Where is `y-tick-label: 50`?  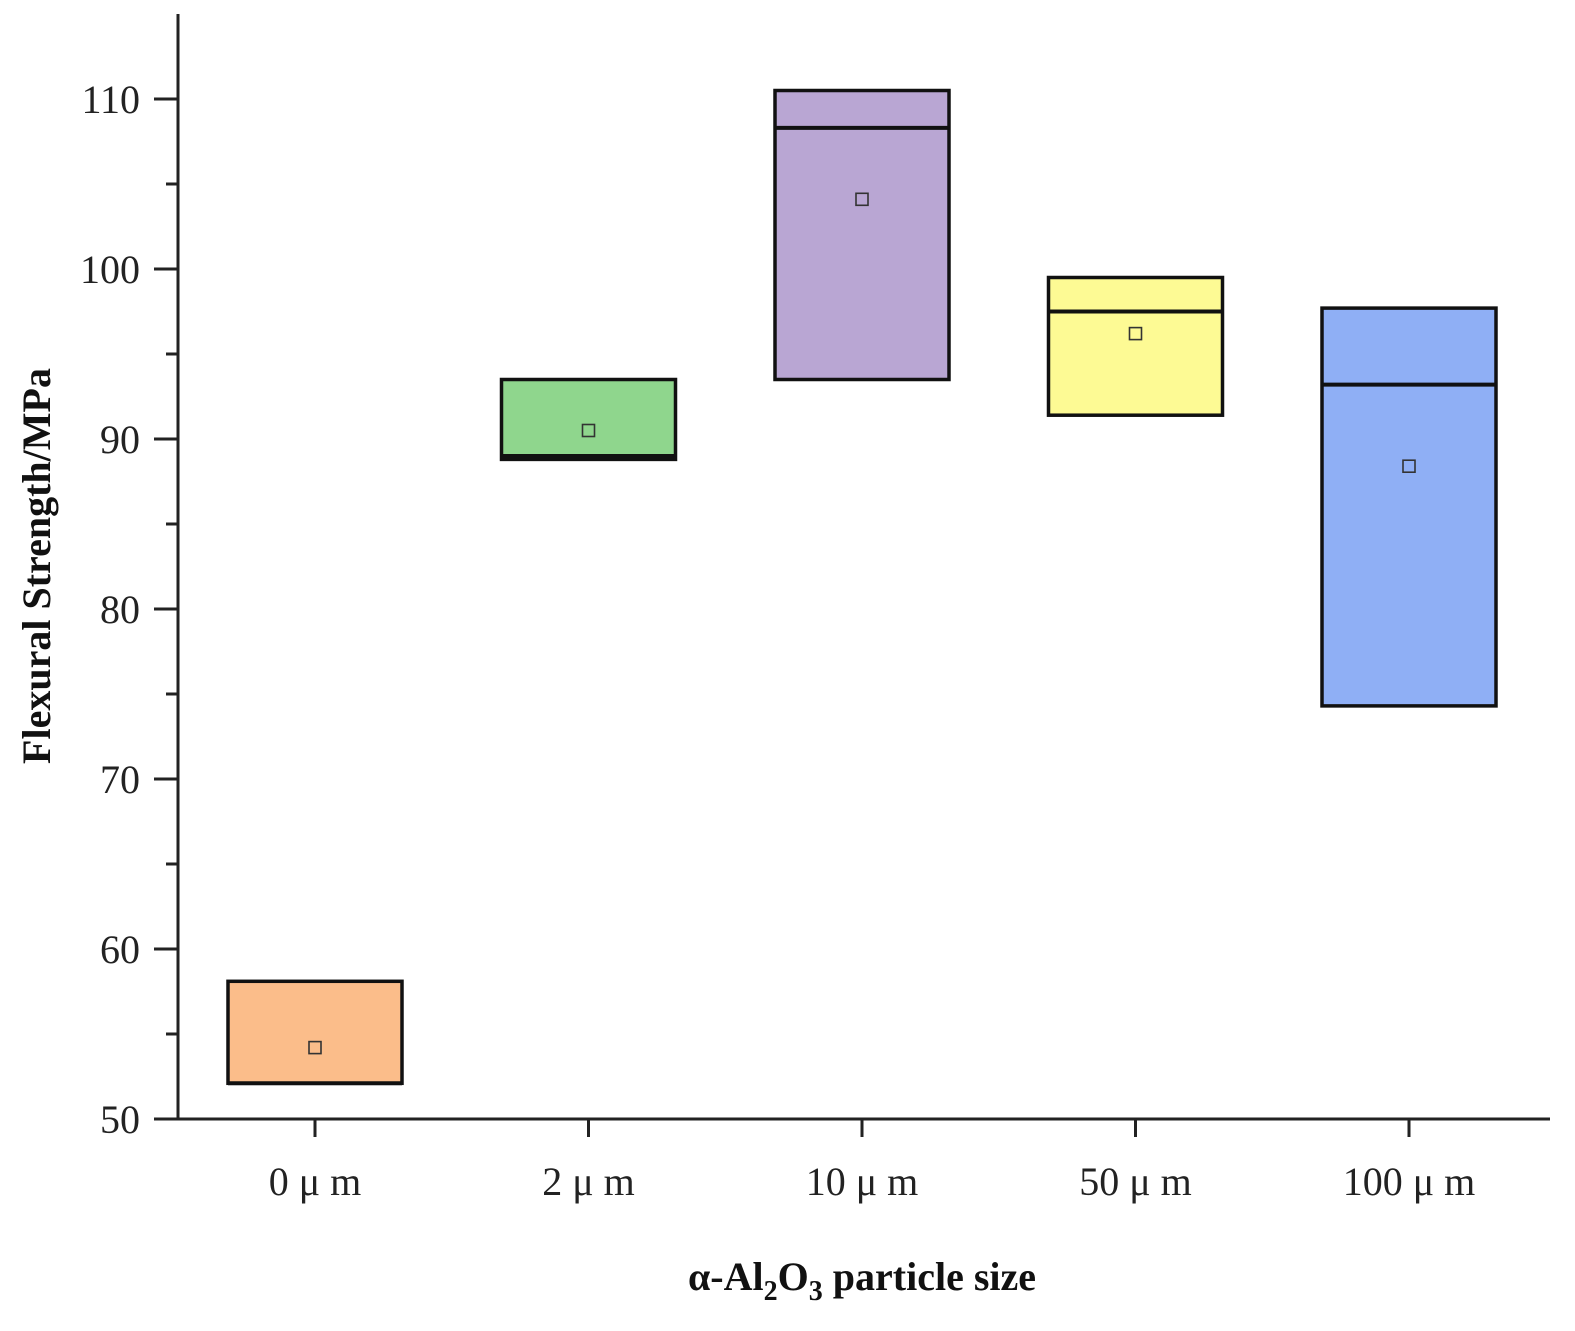 y-tick-label: 50 is located at coordinates (120, 1119).